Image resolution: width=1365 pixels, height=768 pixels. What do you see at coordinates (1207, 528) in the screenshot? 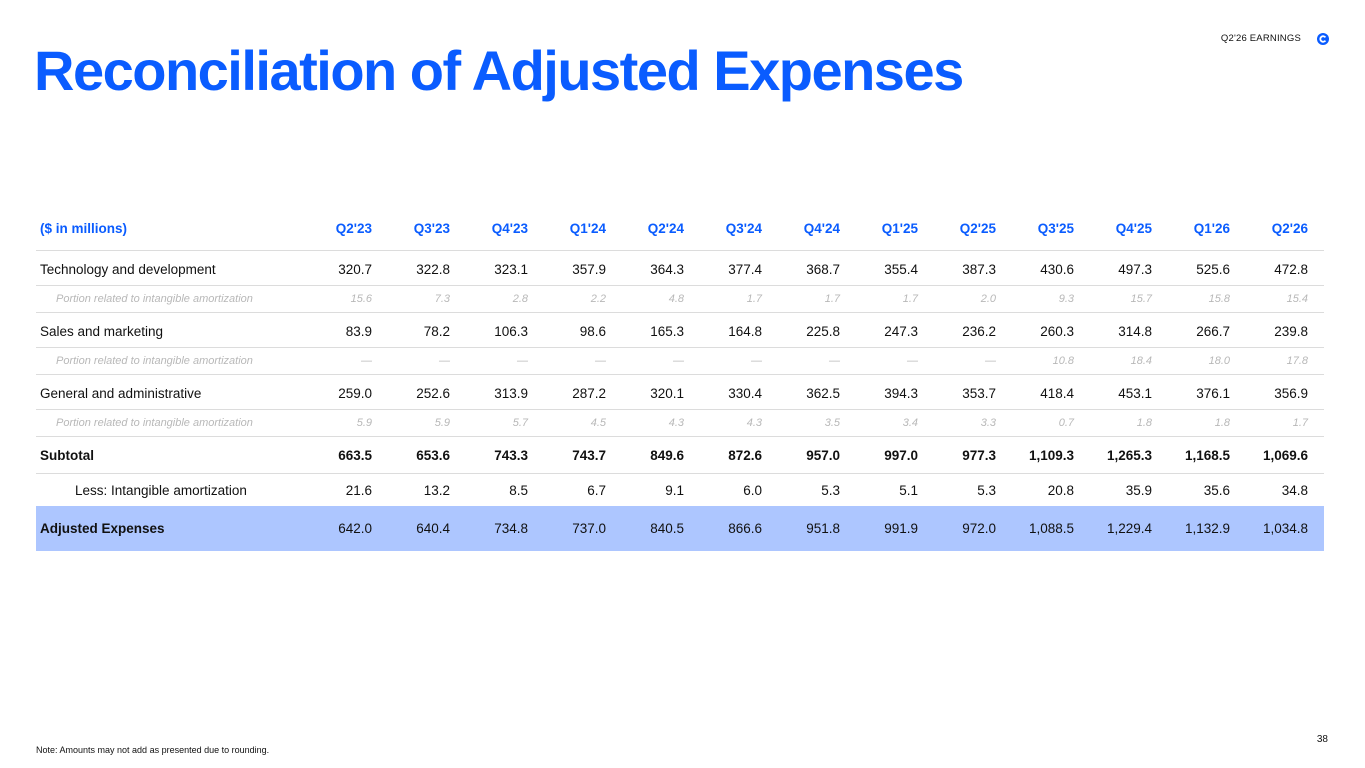
I see `table-cell: 1,132.9` at bounding box center [1207, 528].